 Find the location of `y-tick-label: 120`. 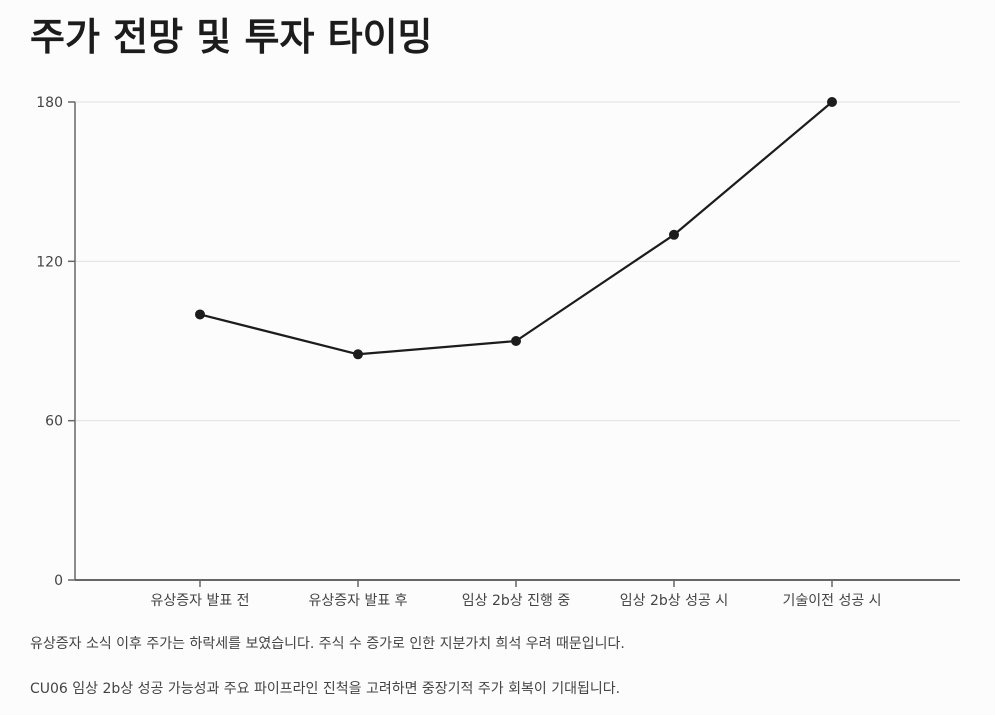

y-tick-label: 120 is located at coordinates (49, 262).